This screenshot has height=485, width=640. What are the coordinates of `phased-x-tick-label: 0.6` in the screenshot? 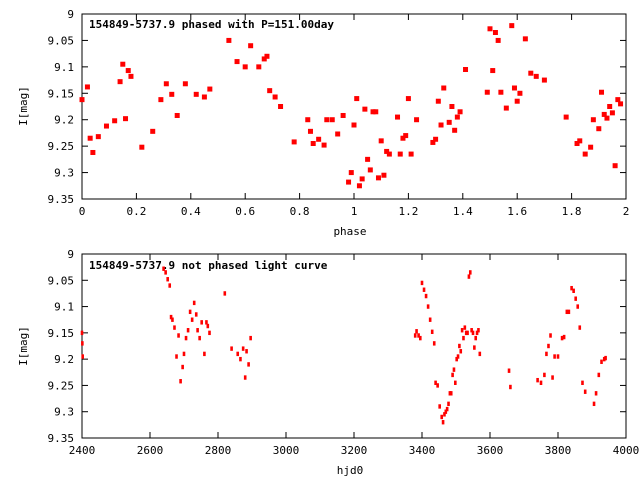 It's located at (245, 211).